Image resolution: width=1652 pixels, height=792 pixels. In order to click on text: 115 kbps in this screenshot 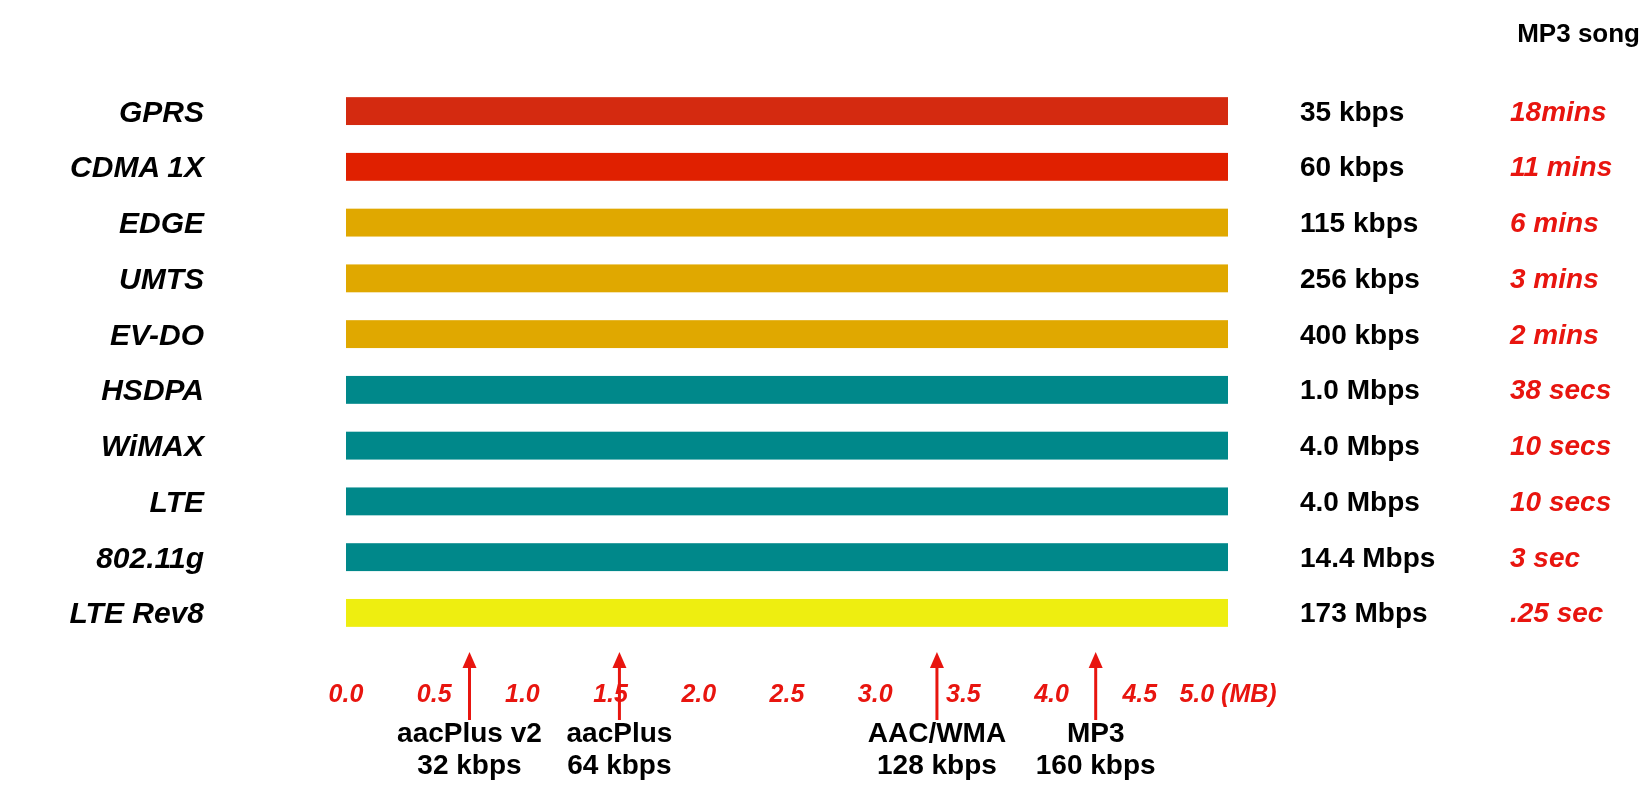, I will do `click(1359, 223)`.